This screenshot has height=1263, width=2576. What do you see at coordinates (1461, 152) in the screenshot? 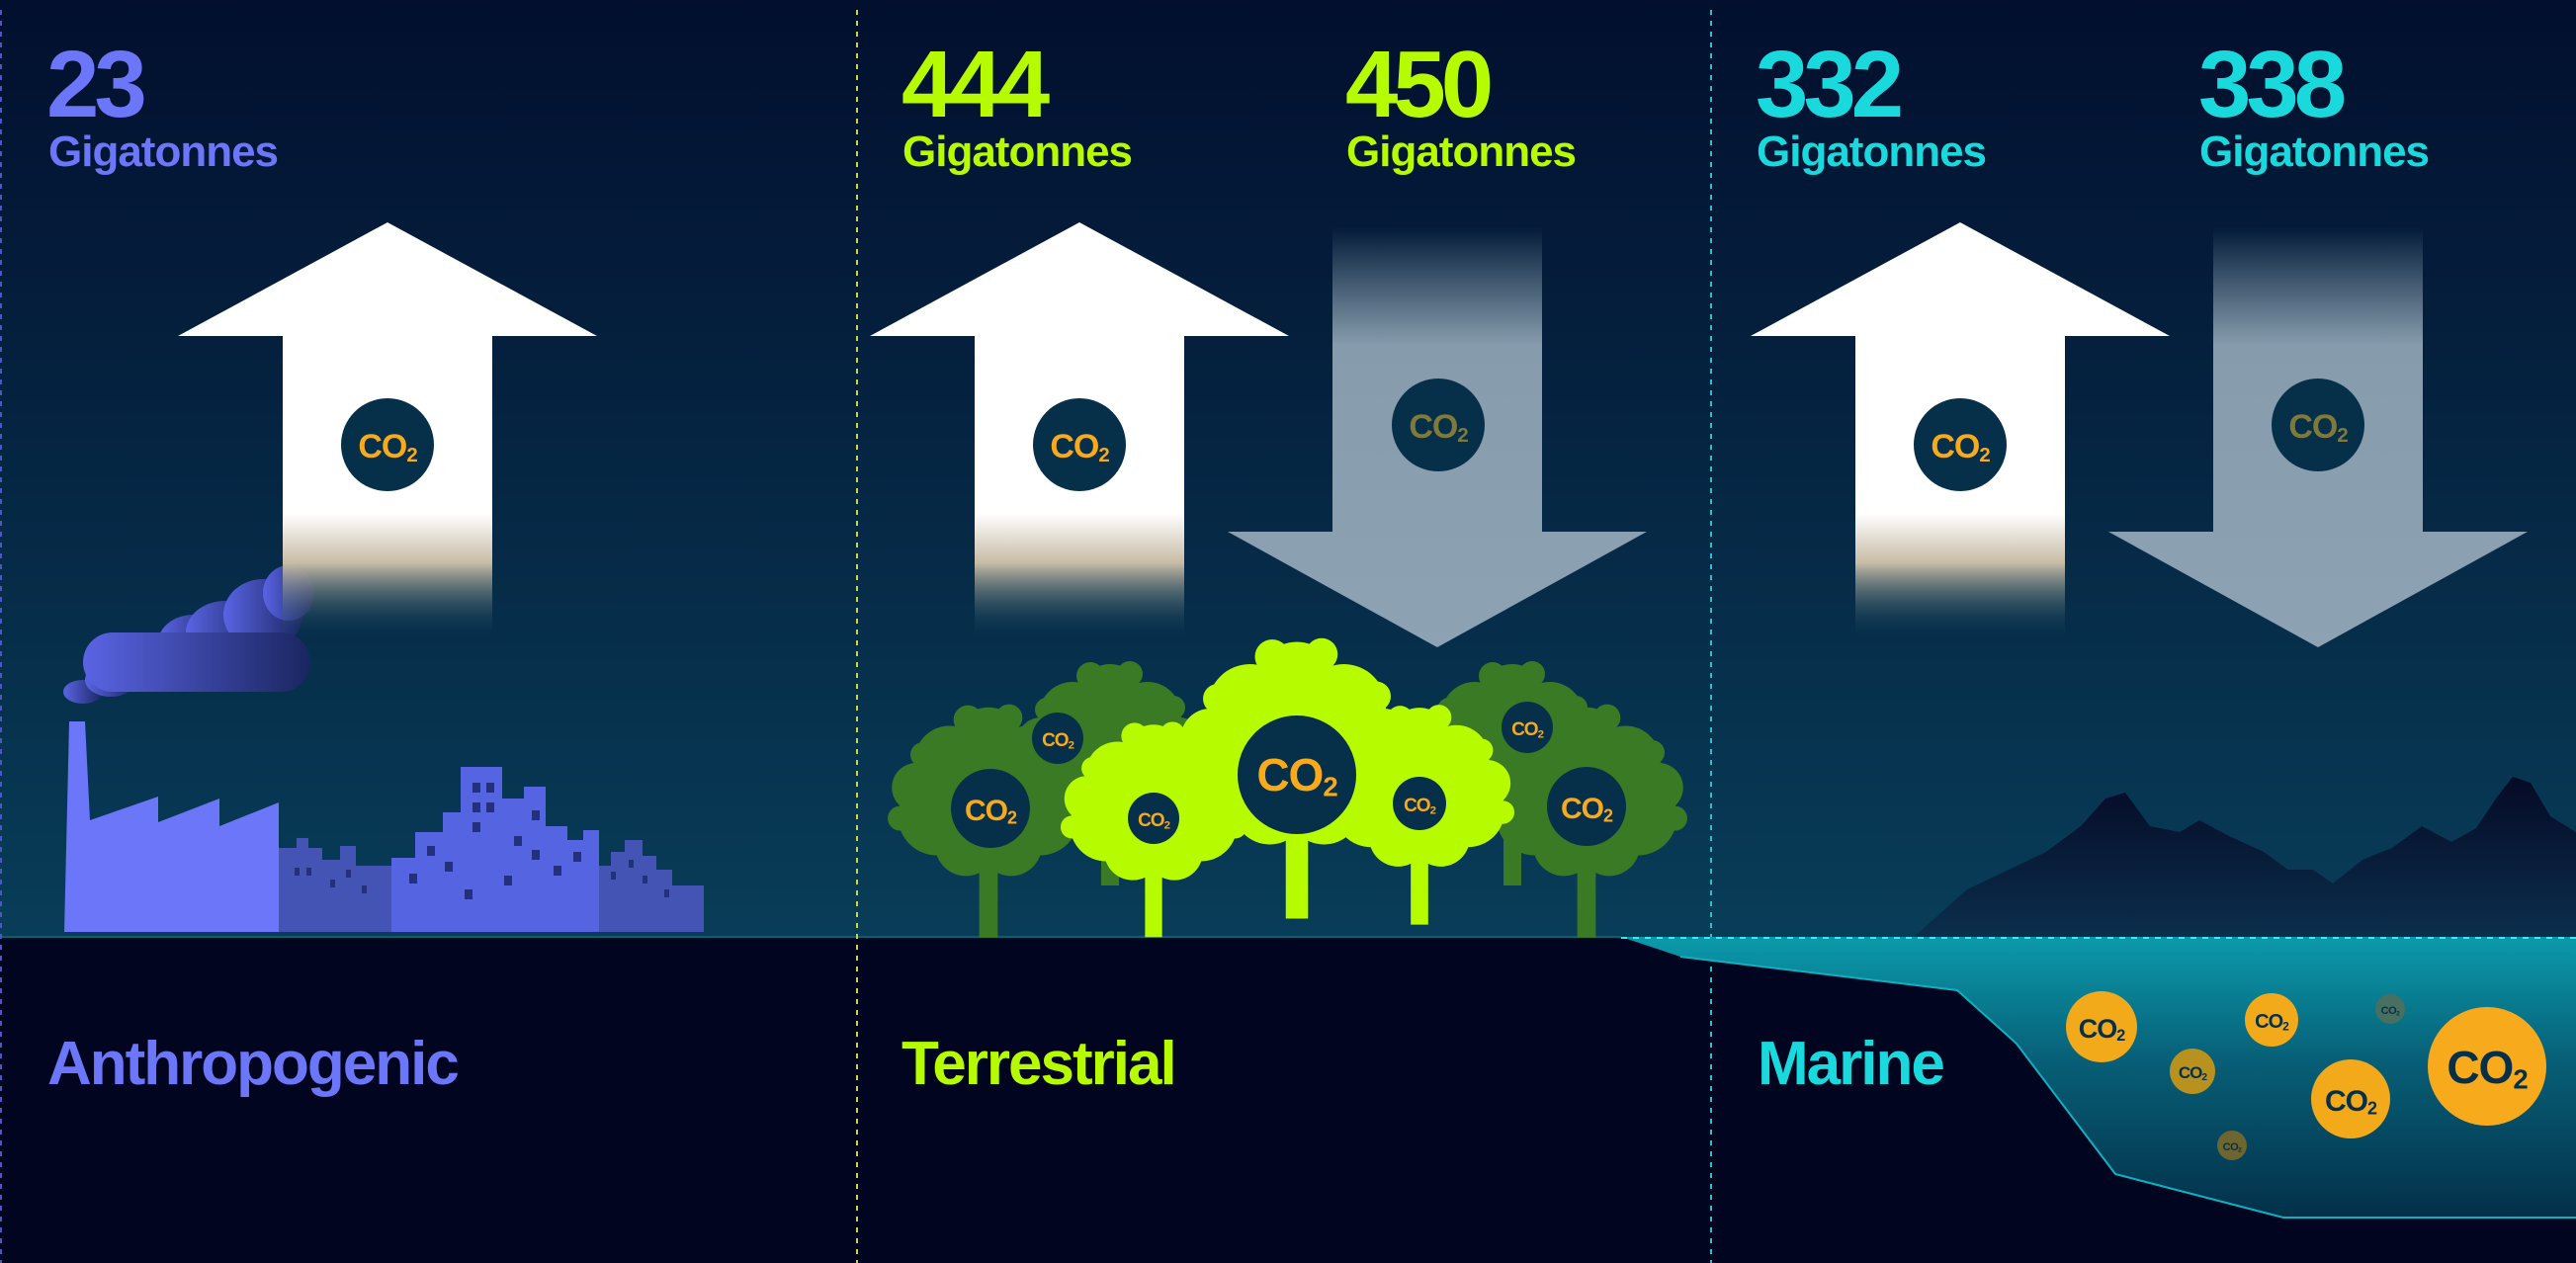
I see `terrestrial-down-unit: Gigatonnes` at bounding box center [1461, 152].